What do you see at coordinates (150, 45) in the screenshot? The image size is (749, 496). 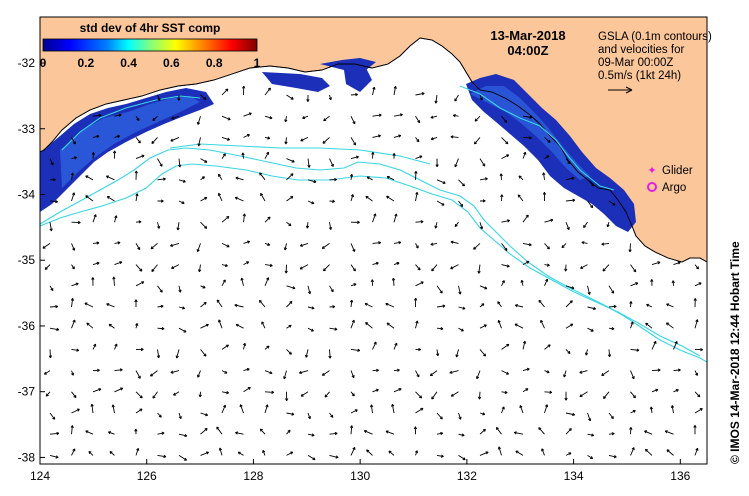 I see `colorbar-bar` at bounding box center [150, 45].